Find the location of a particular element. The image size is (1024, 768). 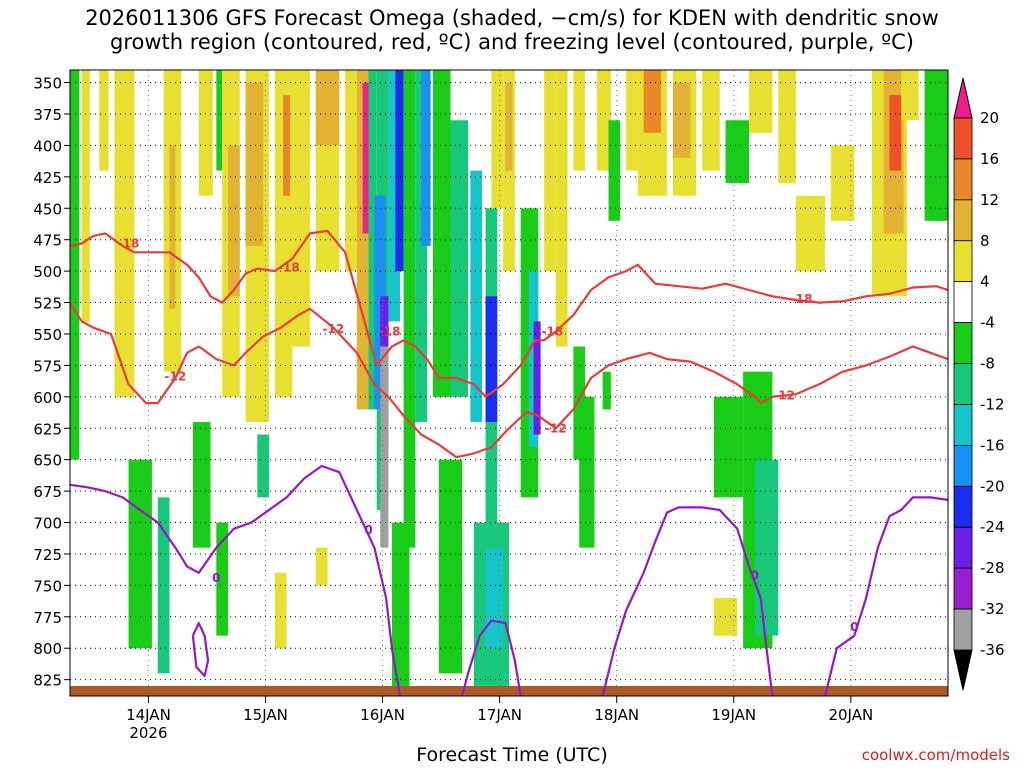

y-tick-label: 750 is located at coordinates (47, 586).